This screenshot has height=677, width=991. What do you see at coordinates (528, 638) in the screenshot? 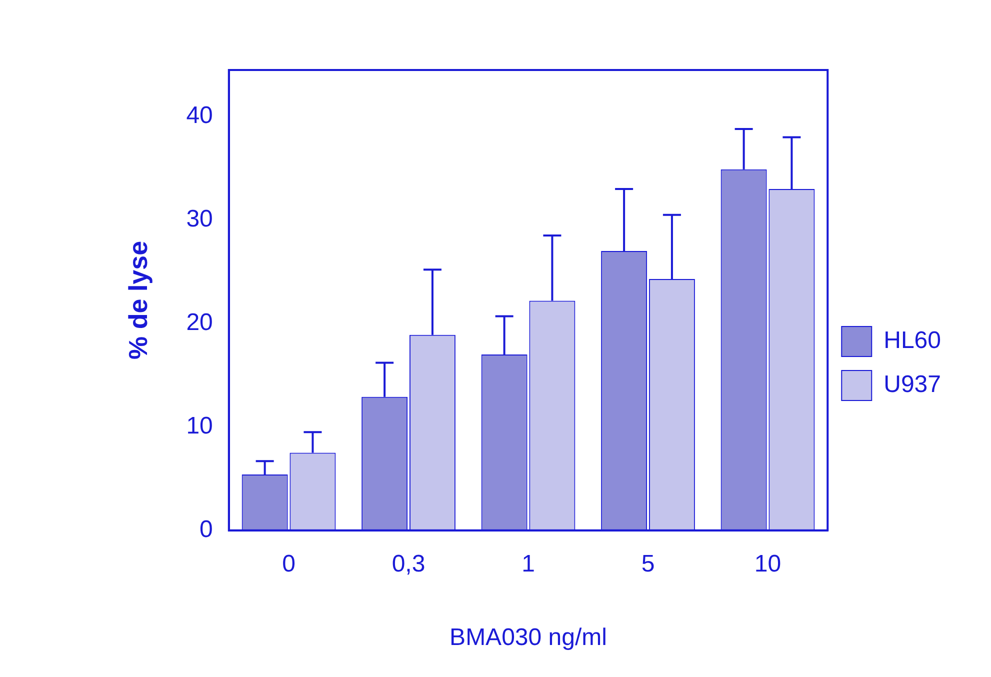
I see `x-axis-title: BMA030 ng/ml` at bounding box center [528, 638].